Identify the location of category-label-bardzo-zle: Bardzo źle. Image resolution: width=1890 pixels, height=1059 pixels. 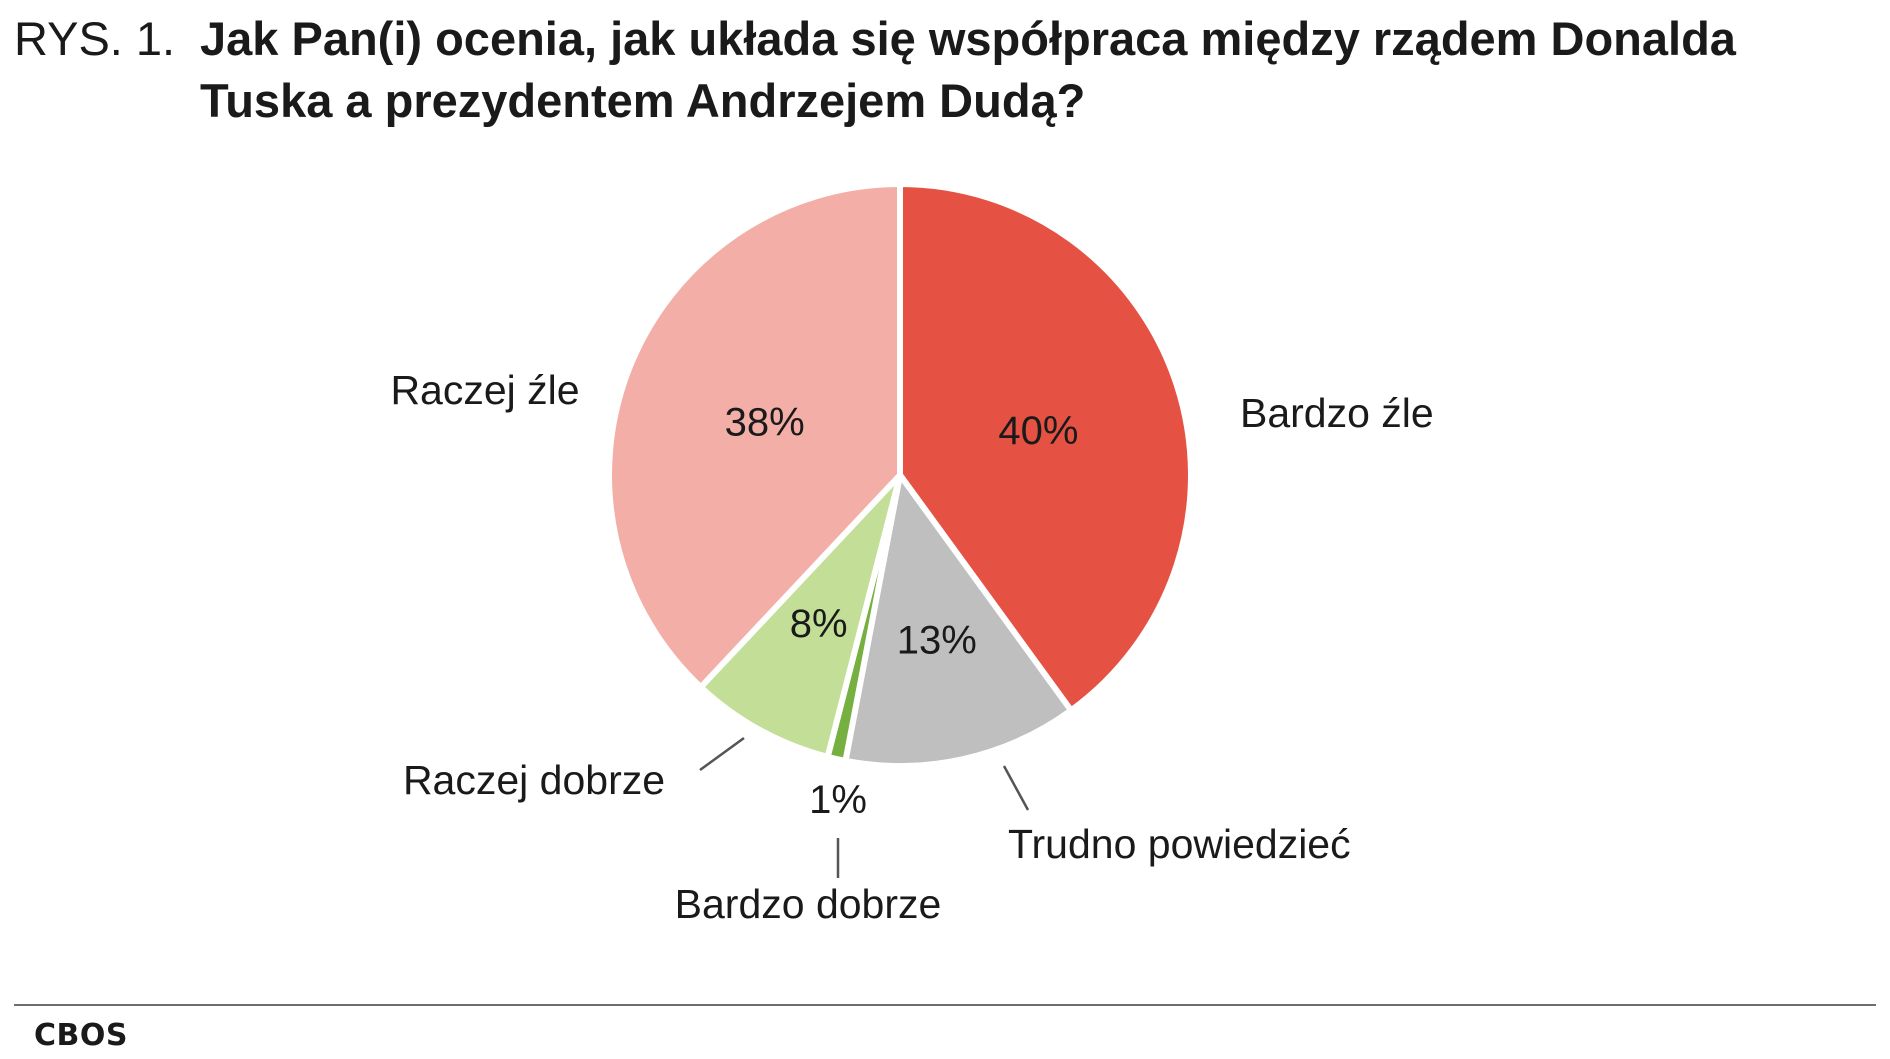
(1337, 413).